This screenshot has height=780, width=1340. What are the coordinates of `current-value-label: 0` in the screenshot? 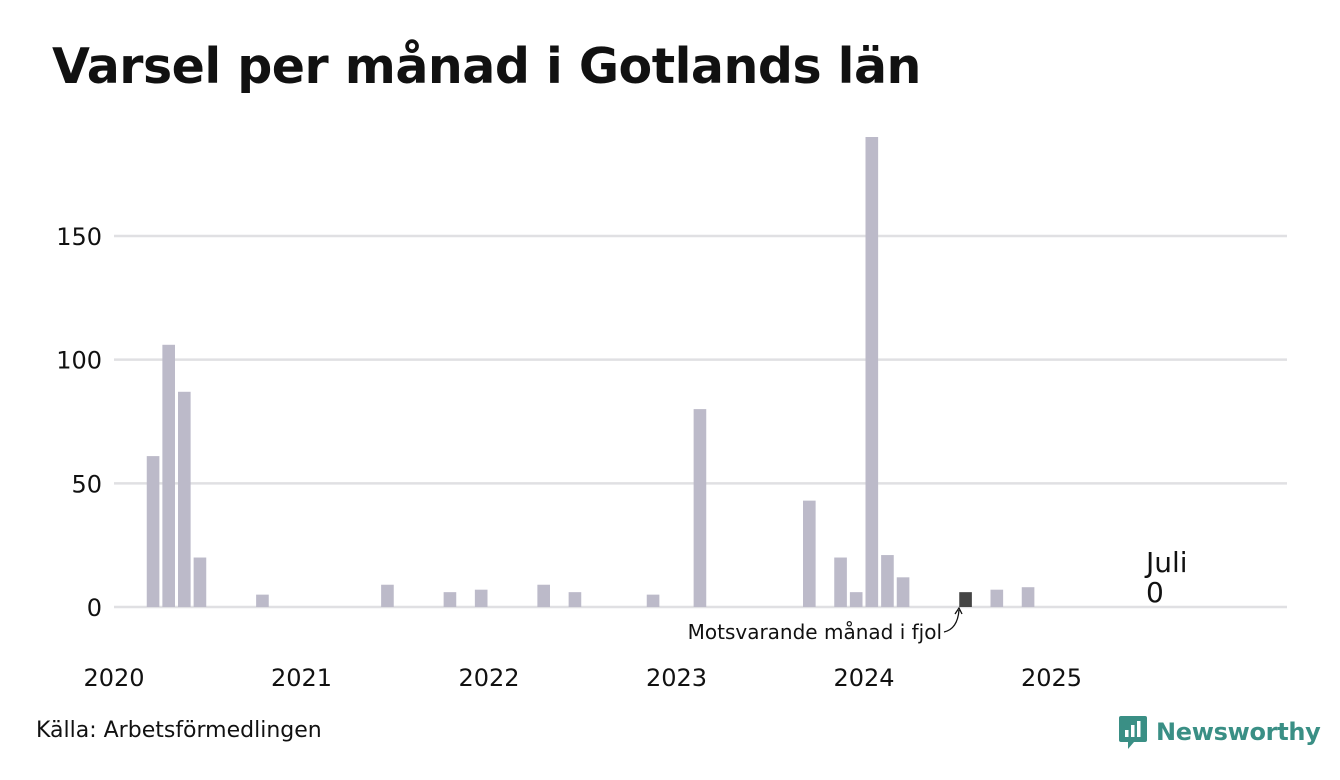 It's located at (1155, 592).